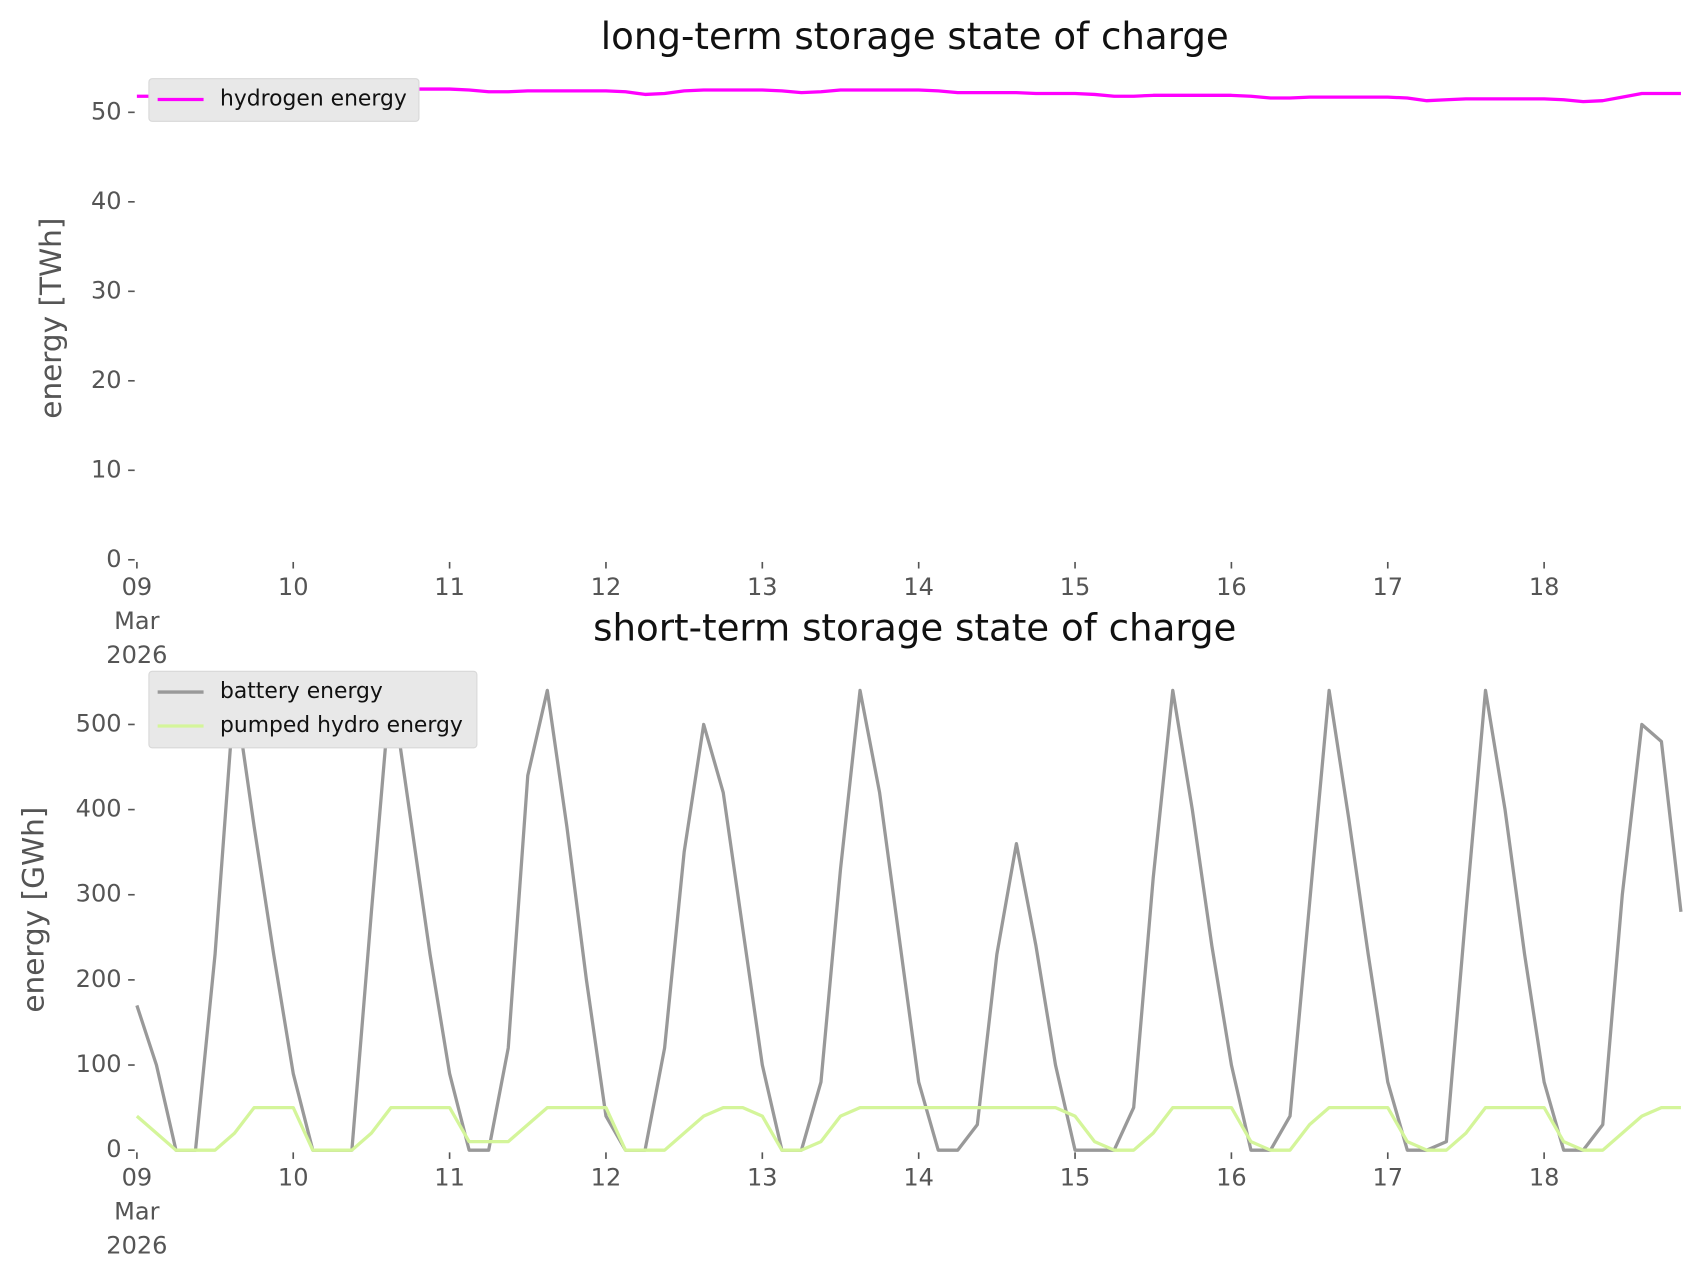  What do you see at coordinates (99, 979) in the screenshot?
I see `y-tick-label: 200` at bounding box center [99, 979].